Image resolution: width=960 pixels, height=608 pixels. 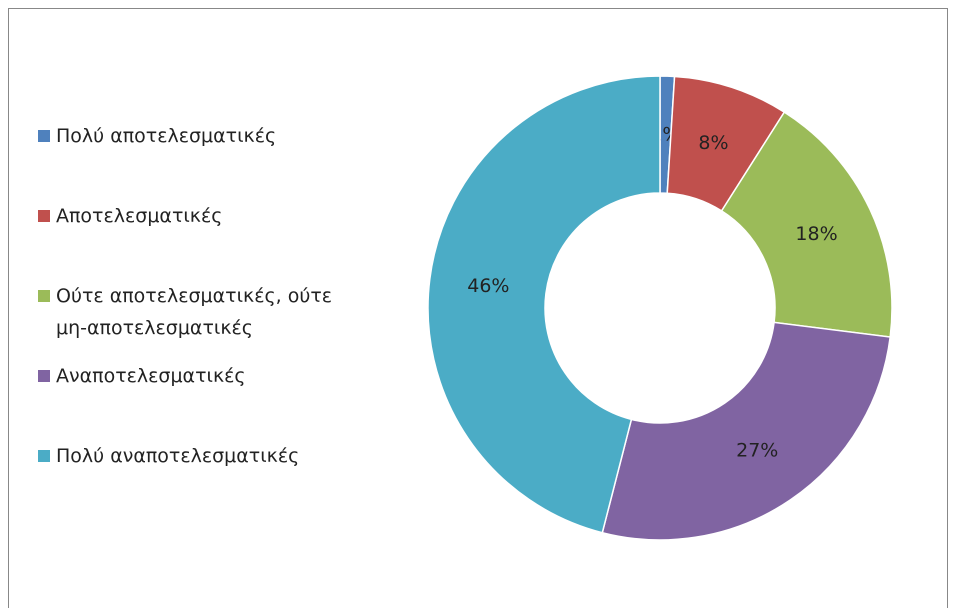 What do you see at coordinates (713, 143) in the screenshot?
I see `data-label: 8%` at bounding box center [713, 143].